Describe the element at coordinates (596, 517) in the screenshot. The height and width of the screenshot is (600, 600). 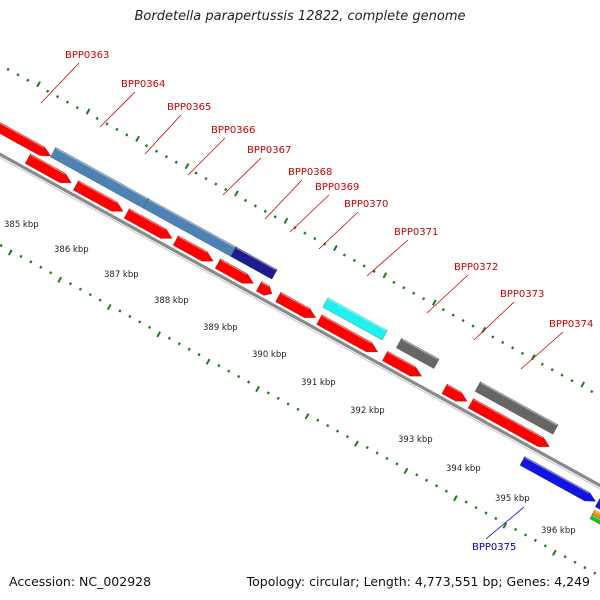
I see `feature-green-highlight` at that location.